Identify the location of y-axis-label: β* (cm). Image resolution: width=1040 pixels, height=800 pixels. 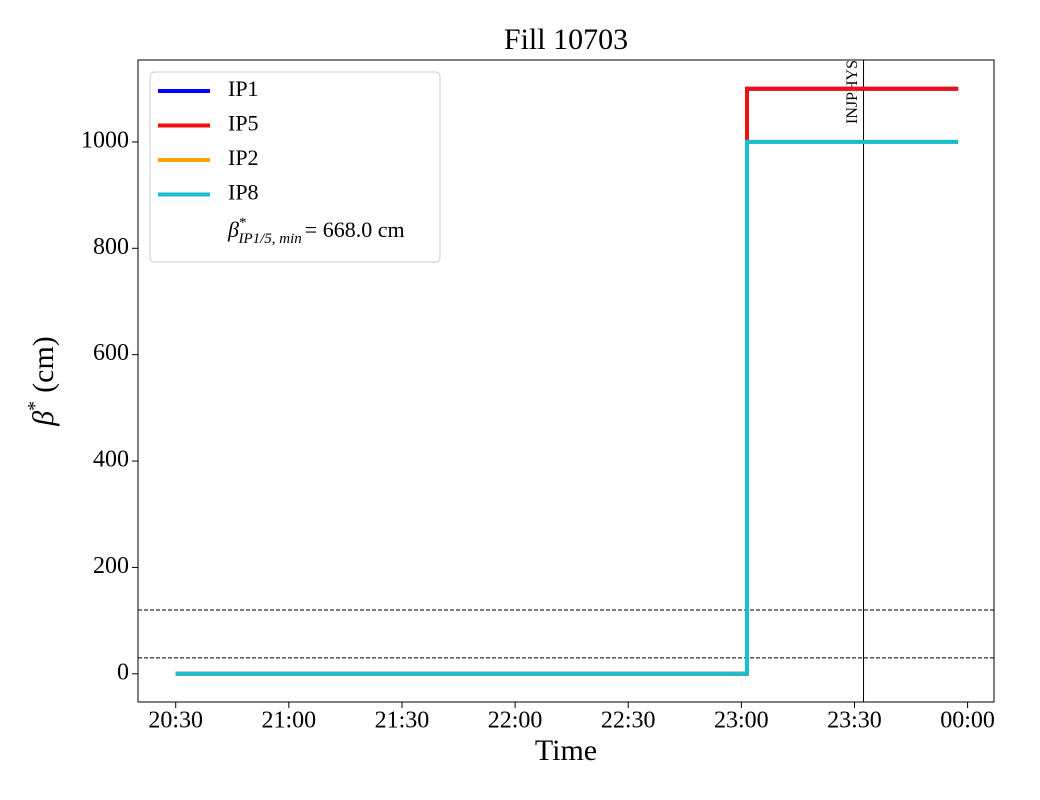
(42, 381).